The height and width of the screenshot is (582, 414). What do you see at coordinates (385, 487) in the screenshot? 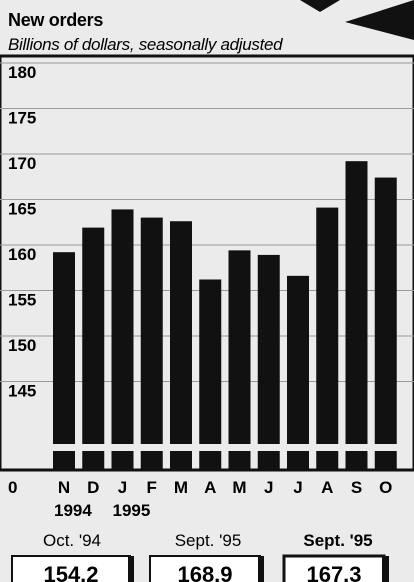
I see `x-category-label: O` at bounding box center [385, 487].